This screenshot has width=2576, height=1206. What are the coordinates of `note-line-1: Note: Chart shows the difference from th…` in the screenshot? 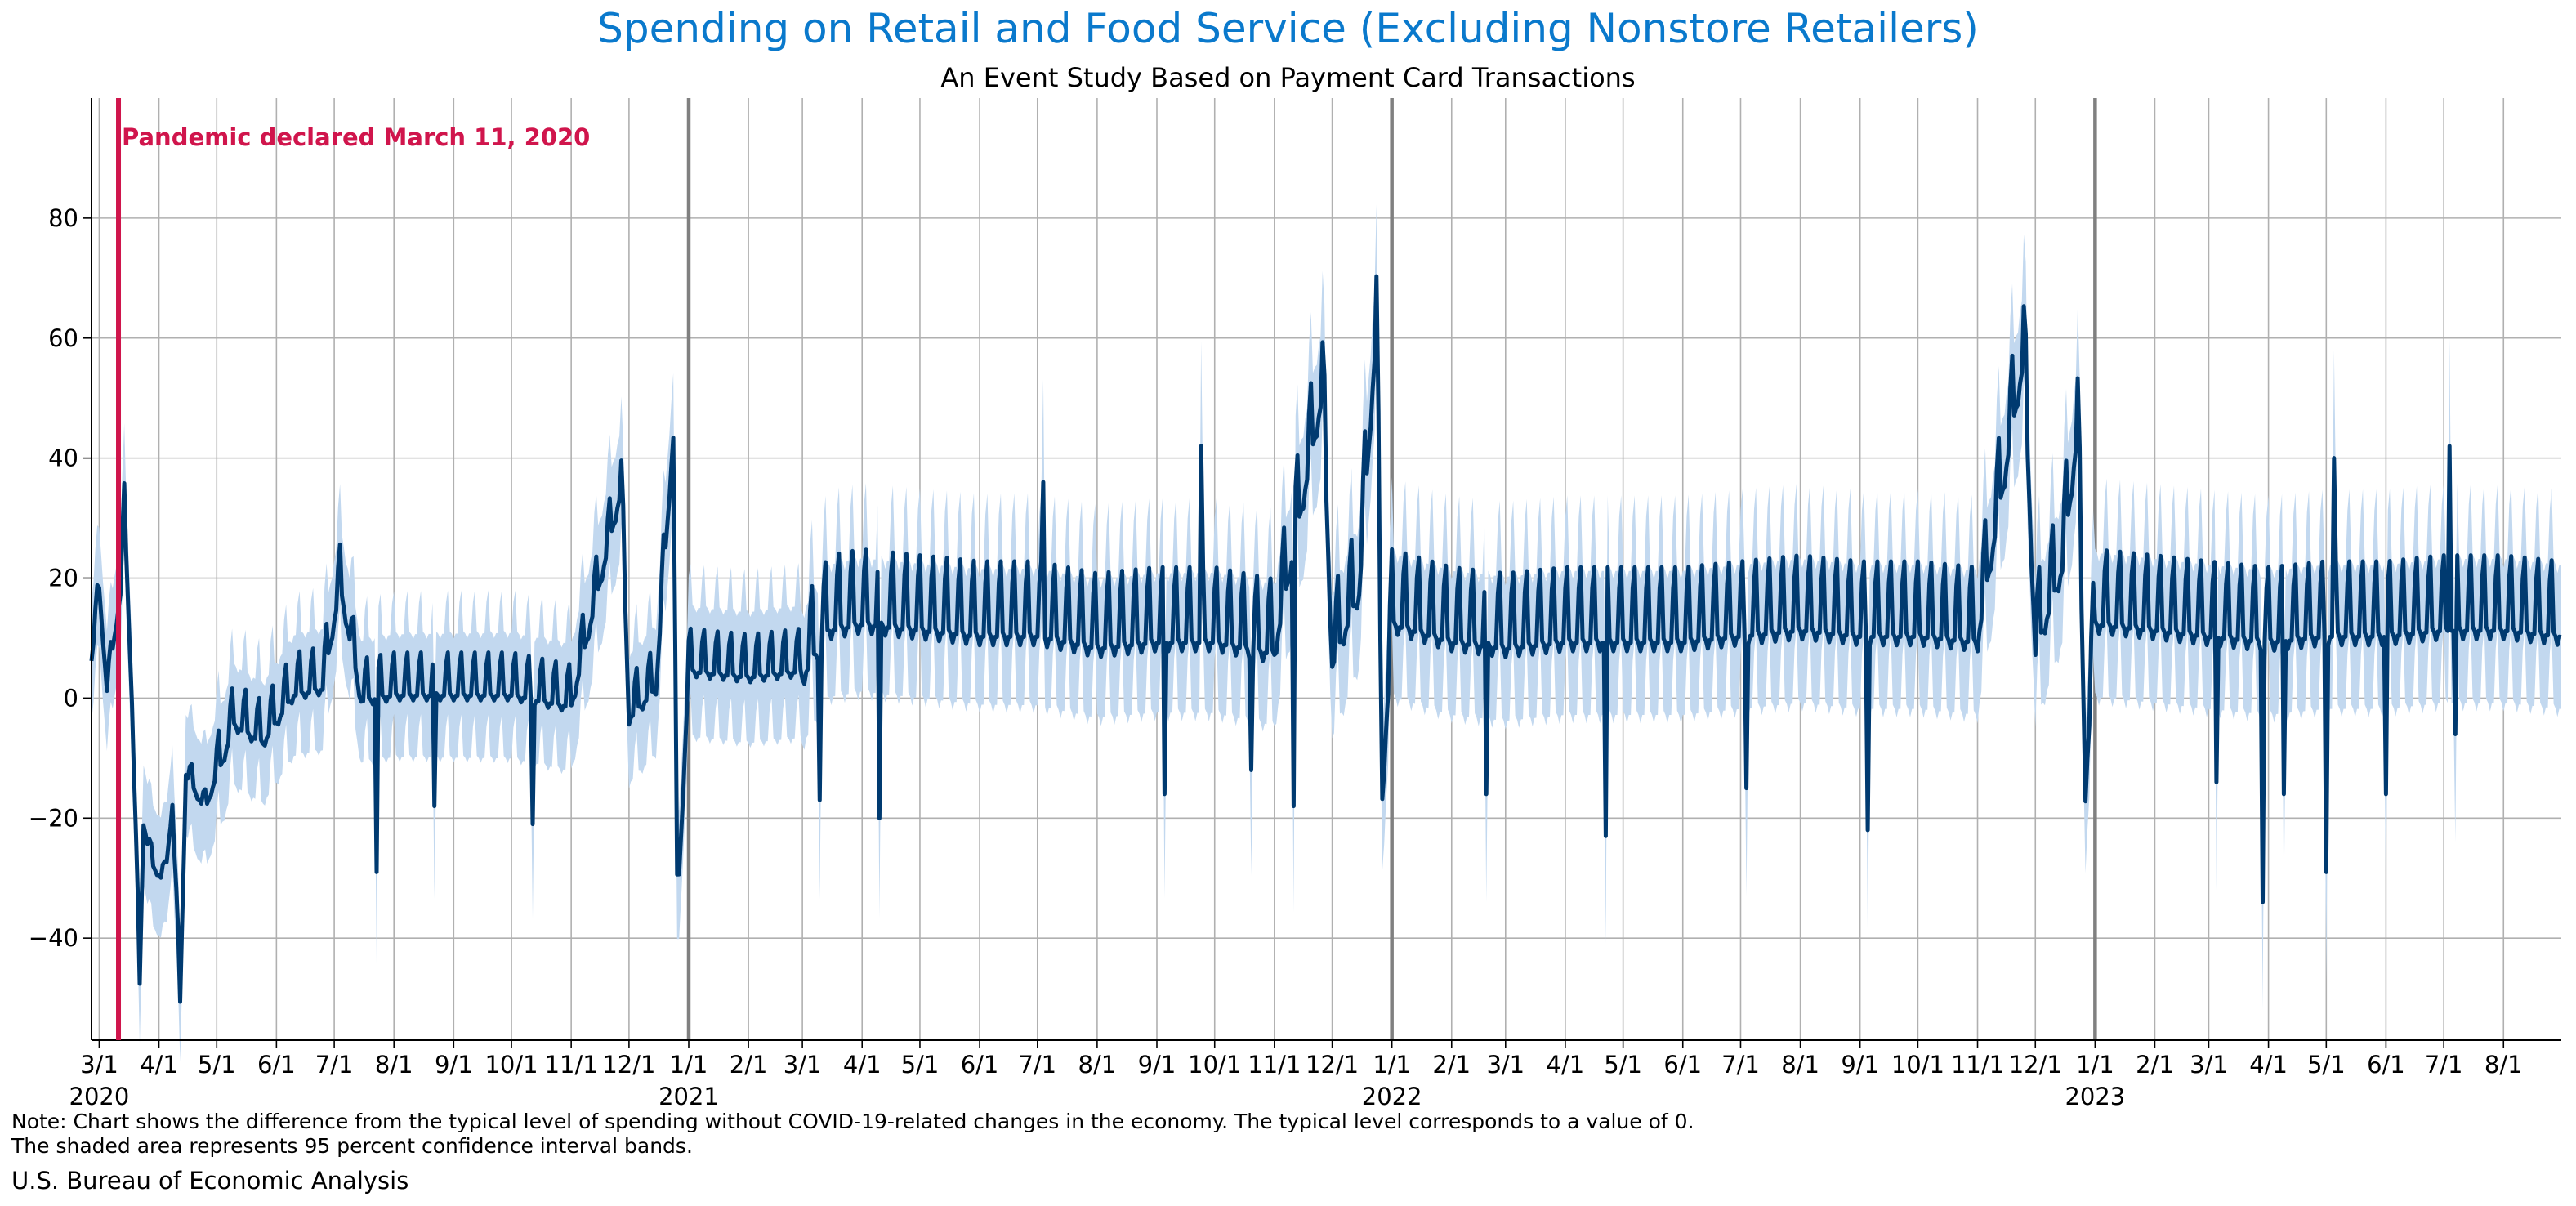 It's located at (853, 1121).